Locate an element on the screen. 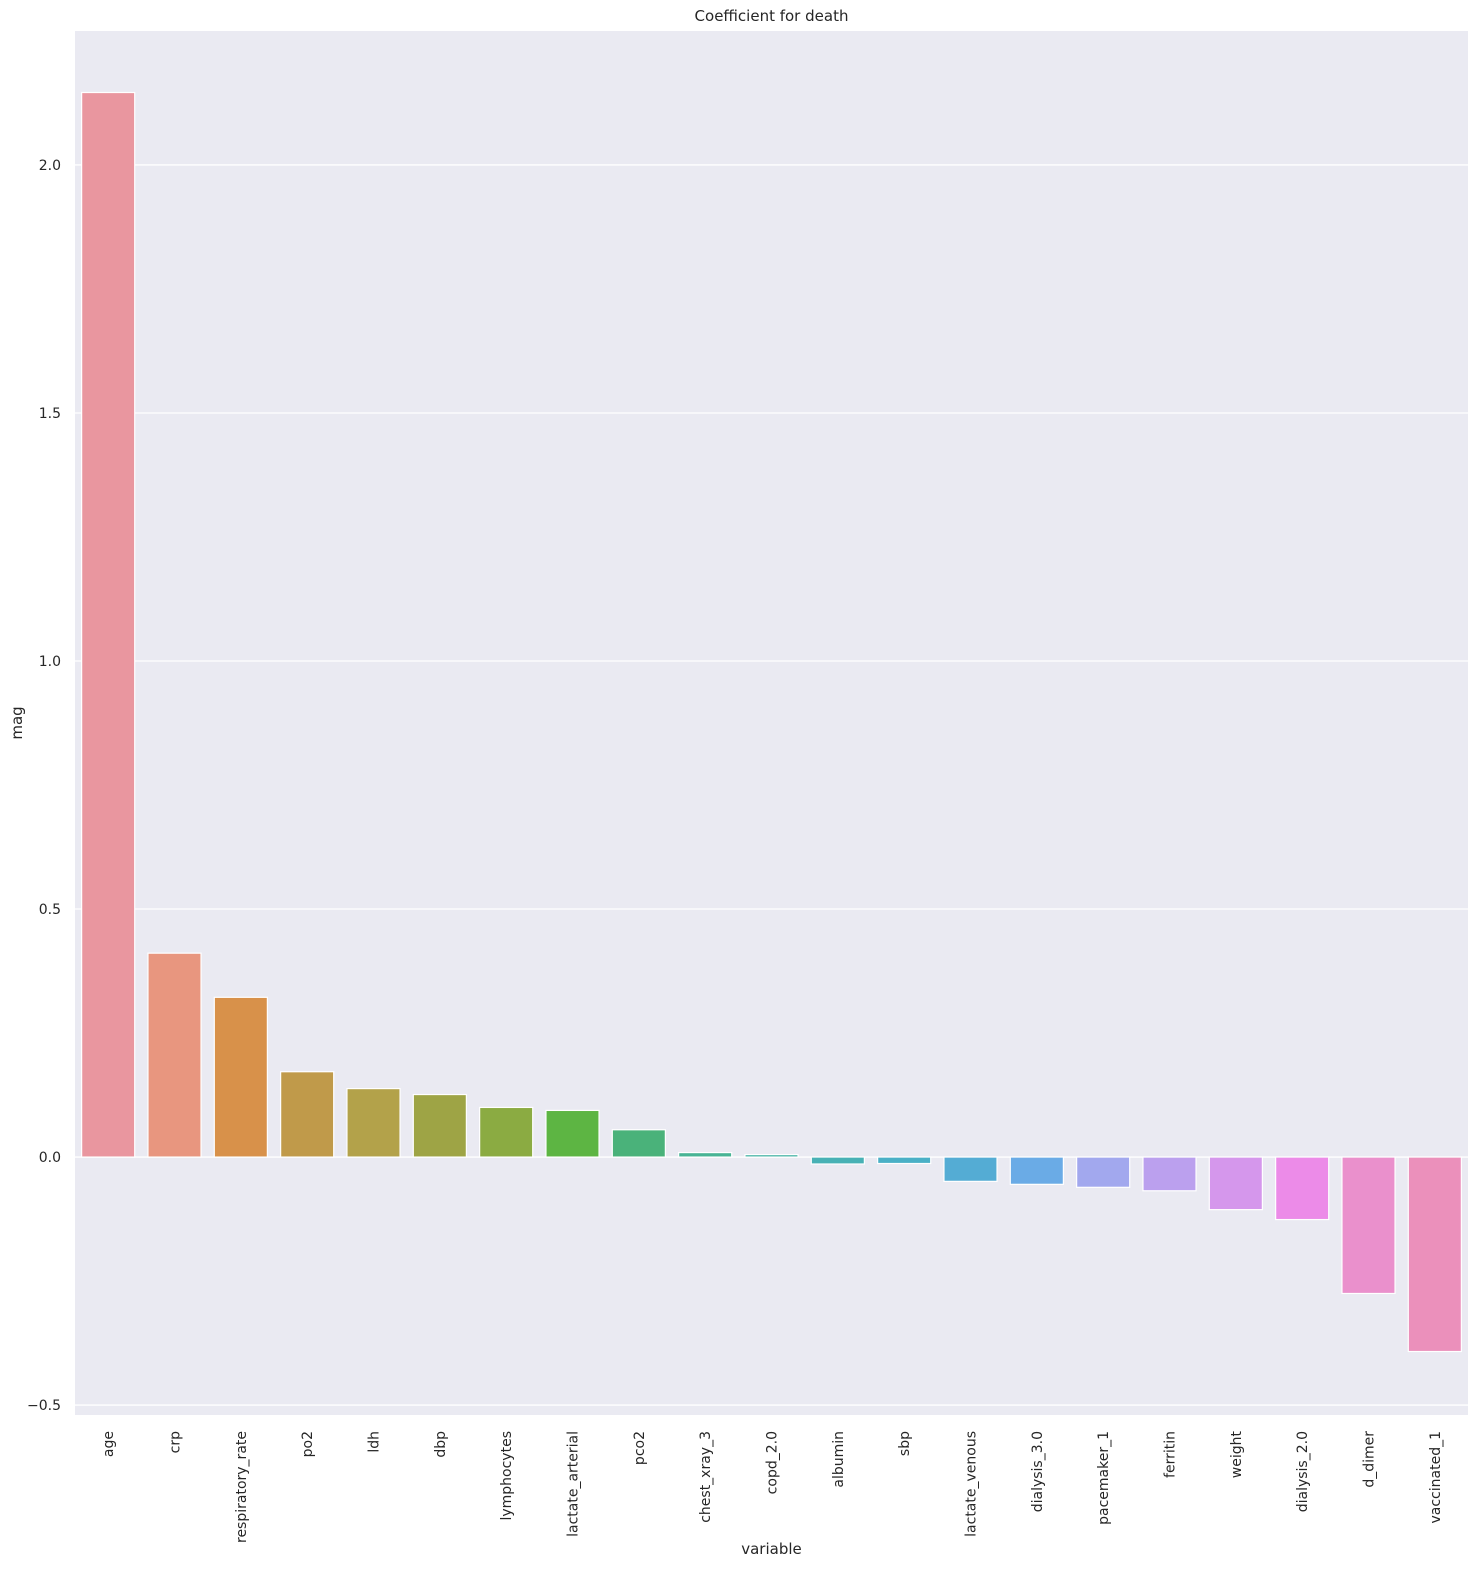 Image resolution: width=1478 pixels, height=1571 pixels. x-tick-label: dialysis_3.0 is located at coordinates (1038, 1471).